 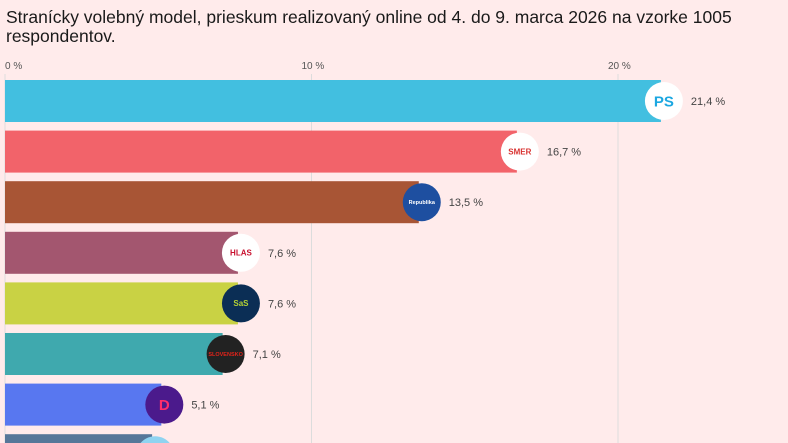 I want to click on value-label: 21,4 %, so click(x=708, y=102).